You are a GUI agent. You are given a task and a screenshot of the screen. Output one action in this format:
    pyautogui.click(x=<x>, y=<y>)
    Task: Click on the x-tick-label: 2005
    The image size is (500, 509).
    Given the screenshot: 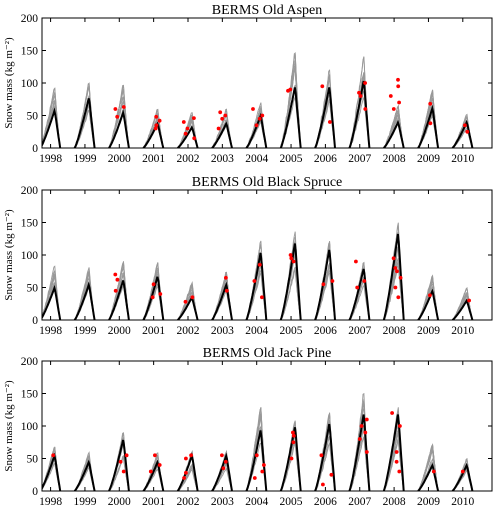 What is the action you would take?
    pyautogui.click(x=291, y=331)
    